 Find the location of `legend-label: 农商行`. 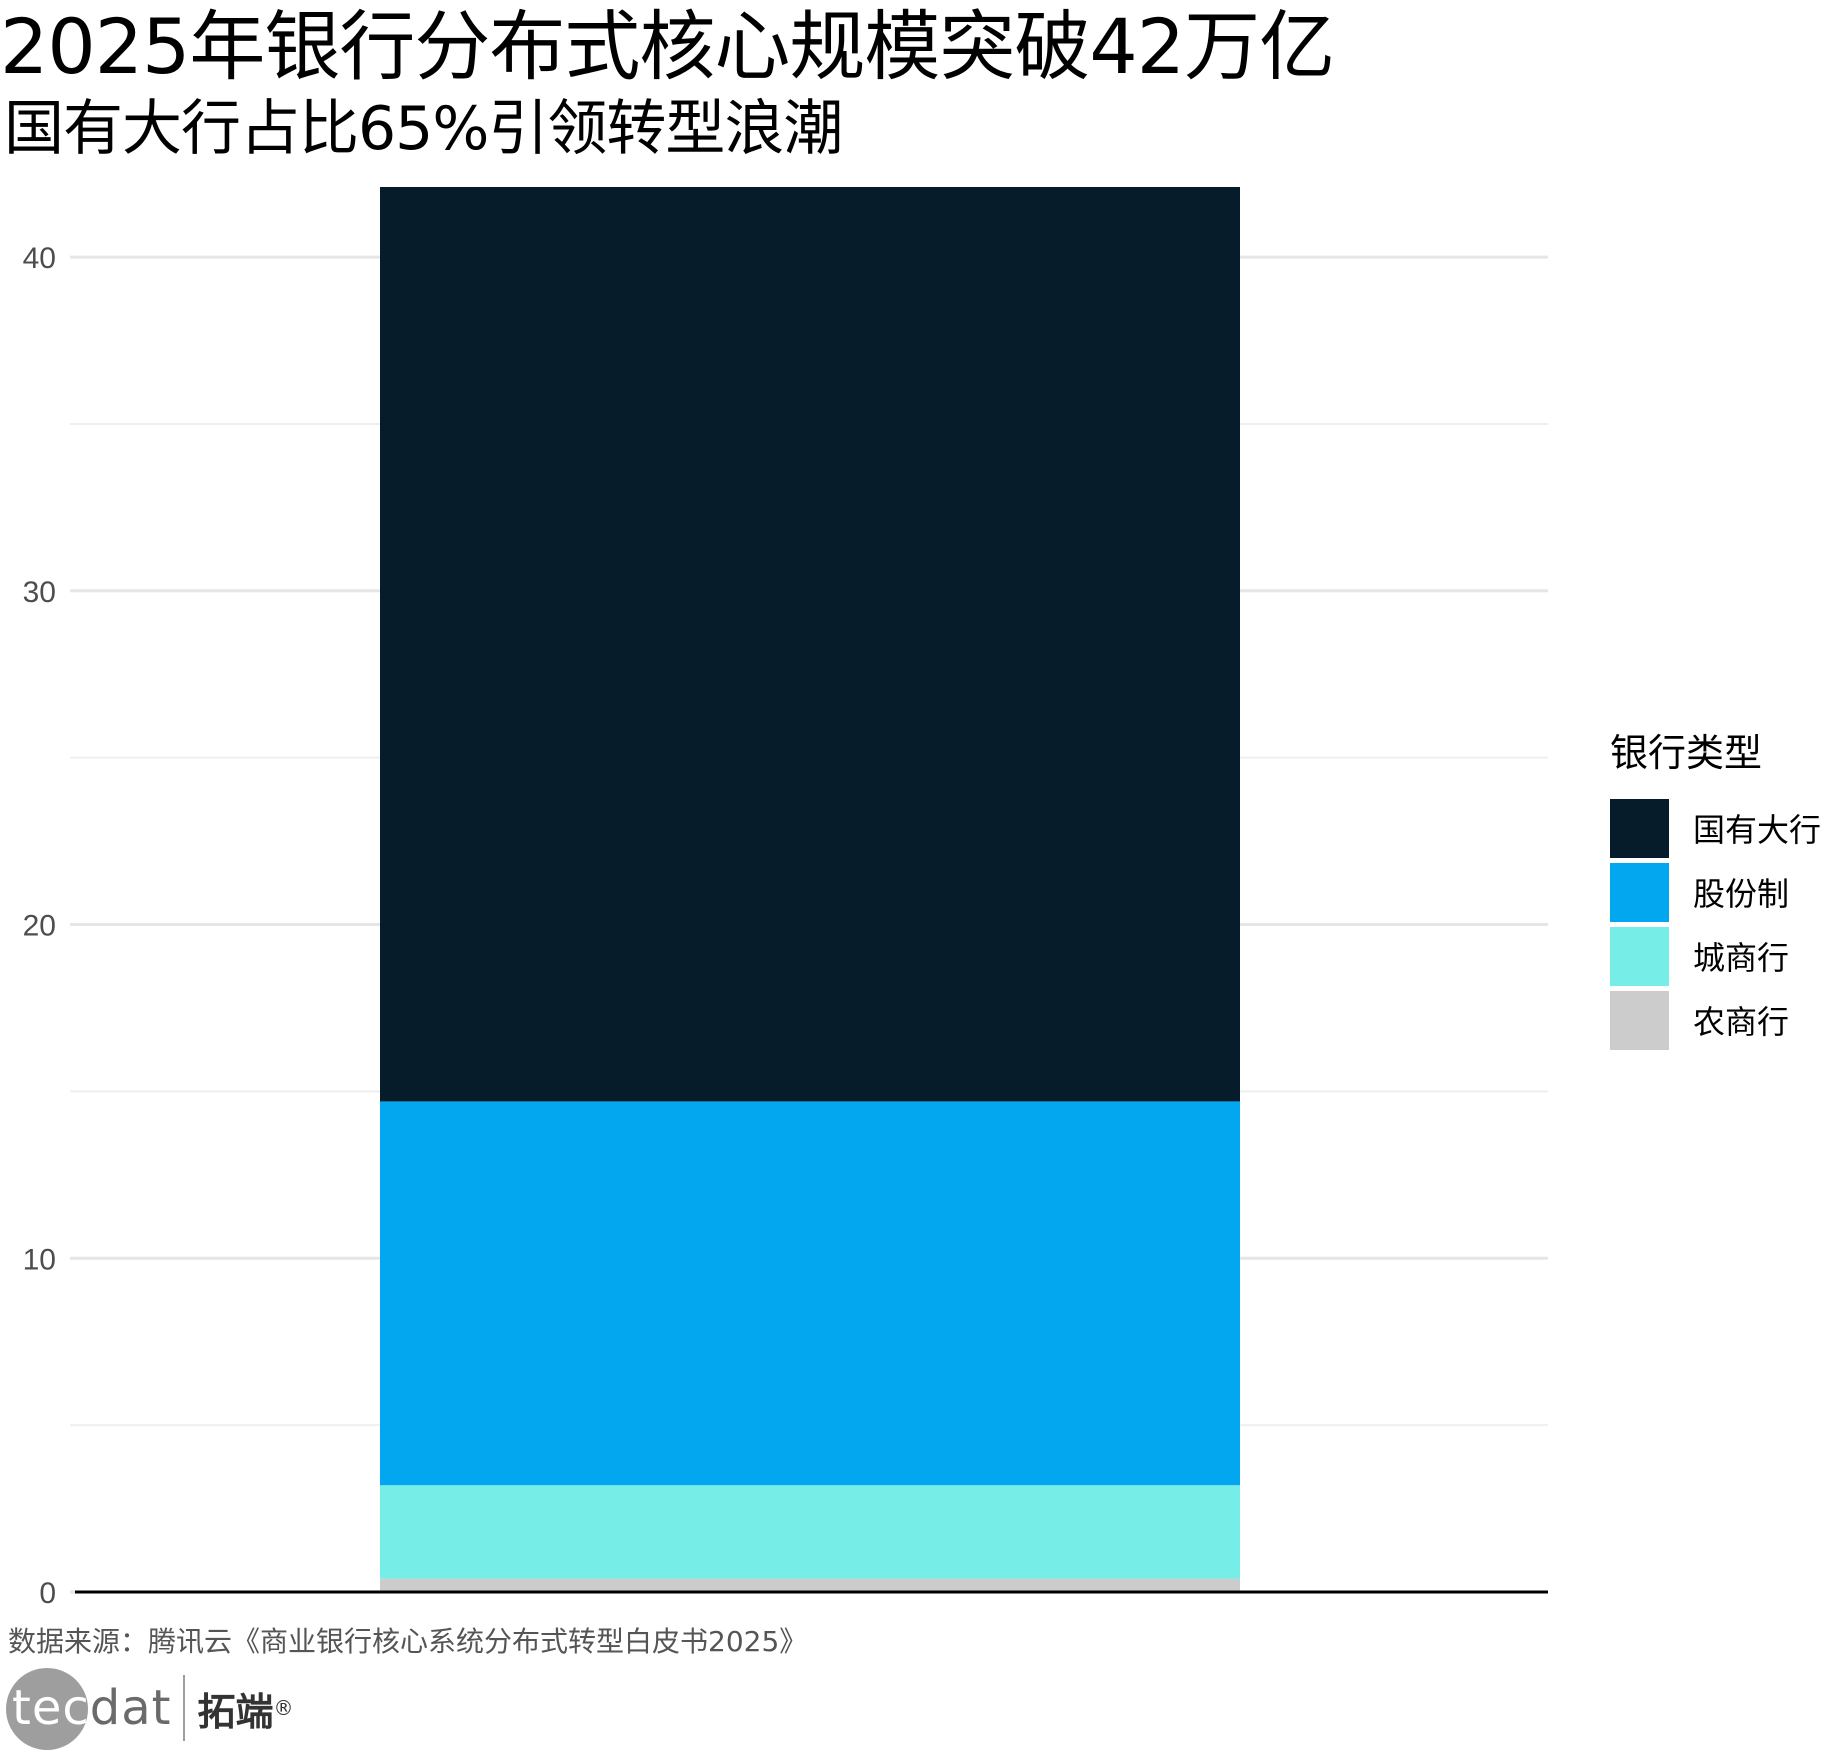

legend-label: 农商行 is located at coordinates (1741, 1022).